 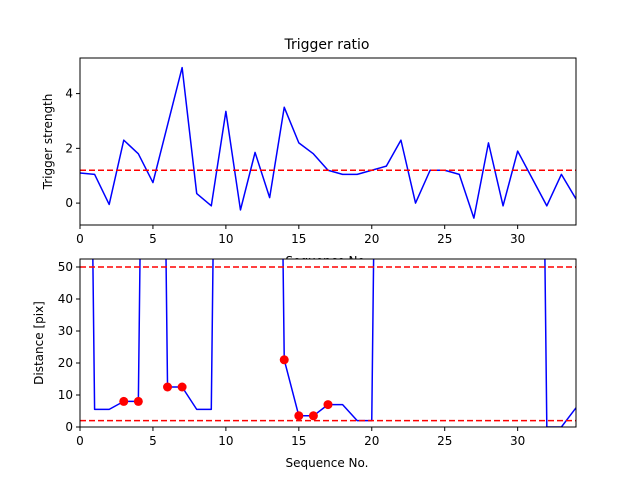 What do you see at coordinates (65, 299) in the screenshot?
I see `y-tick-label: 40` at bounding box center [65, 299].